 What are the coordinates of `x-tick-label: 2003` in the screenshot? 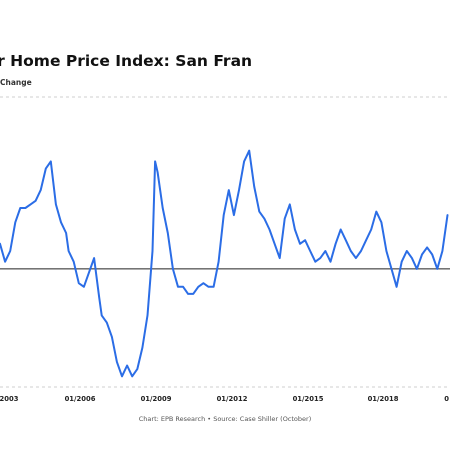 It's located at (9, 399).